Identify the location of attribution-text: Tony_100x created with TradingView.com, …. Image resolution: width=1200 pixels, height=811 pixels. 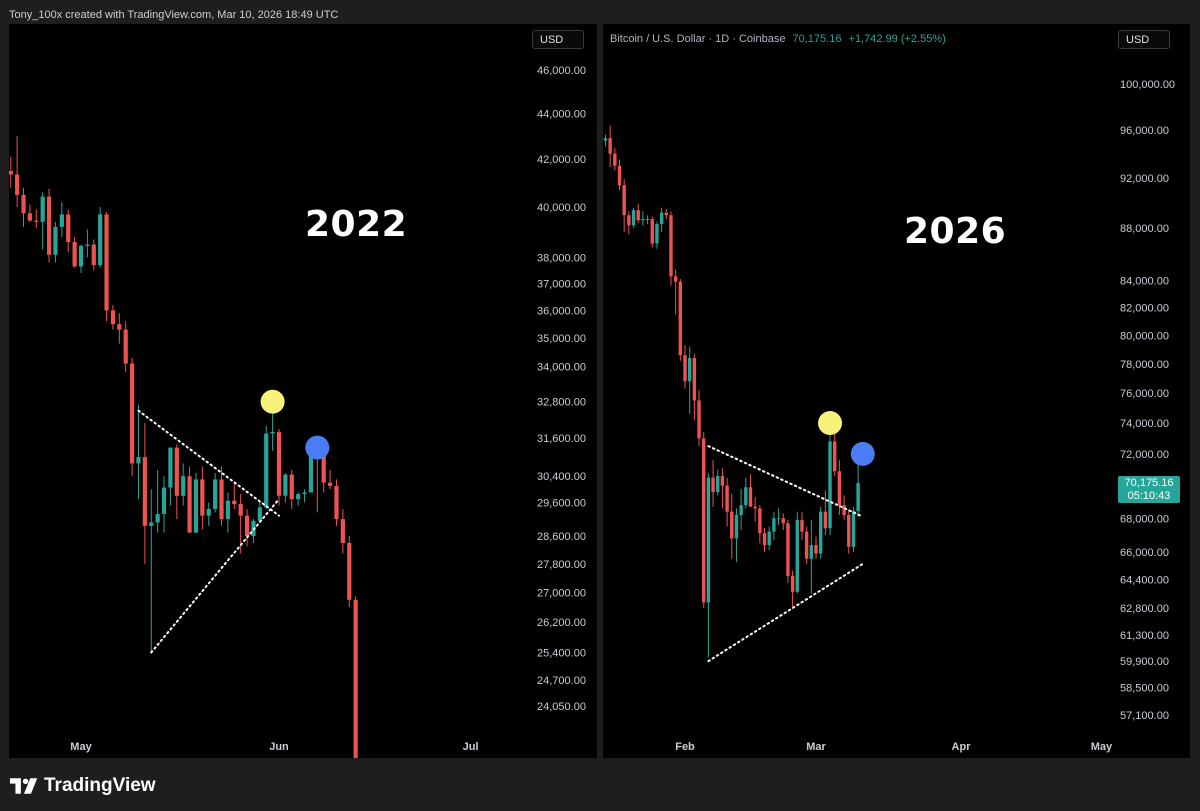
(174, 15).